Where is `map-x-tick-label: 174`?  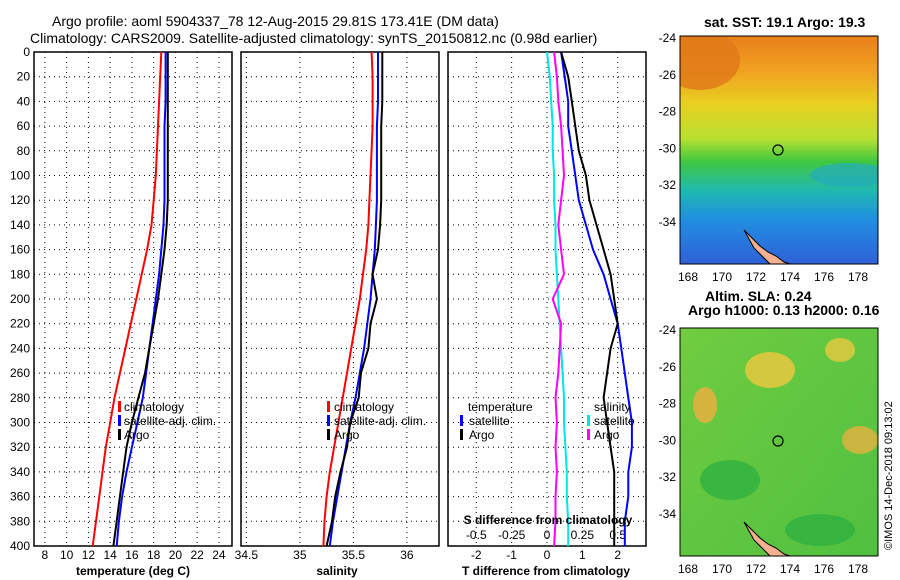
map-x-tick-label: 174 is located at coordinates (790, 569).